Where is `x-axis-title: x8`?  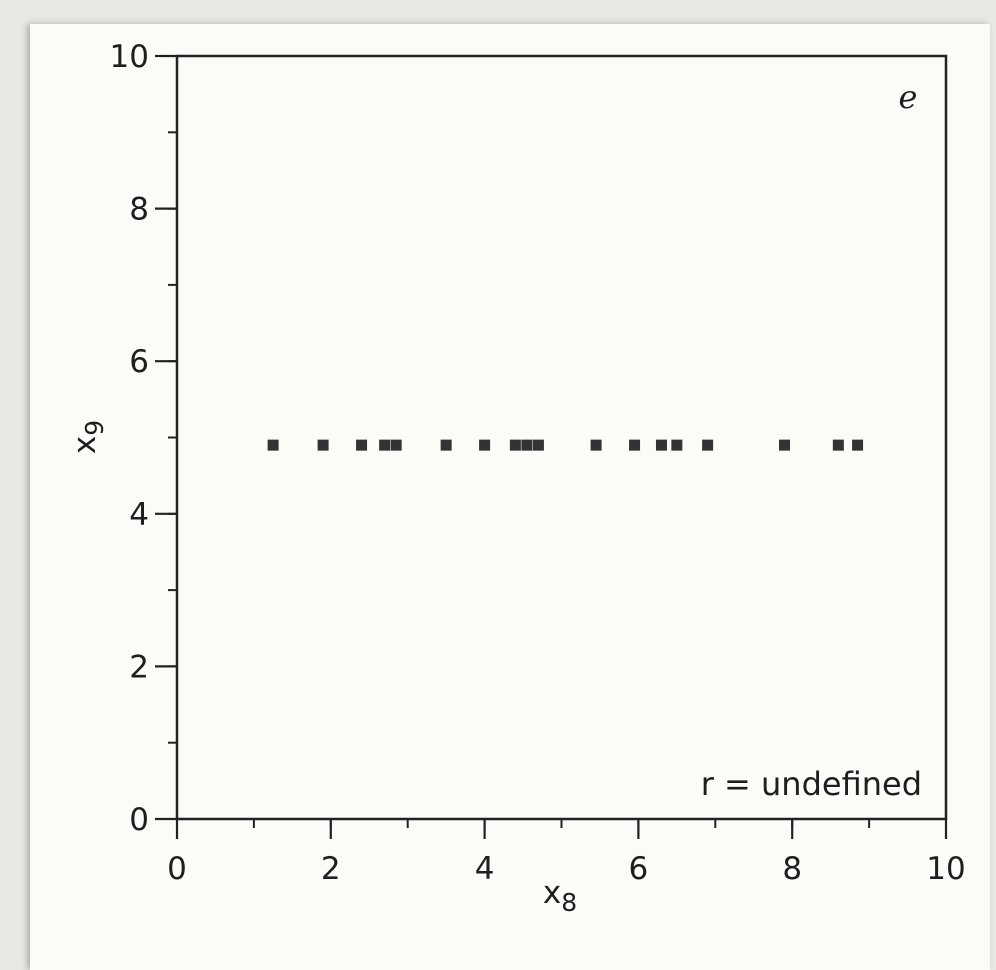 x-axis-title: x8 is located at coordinates (560, 896).